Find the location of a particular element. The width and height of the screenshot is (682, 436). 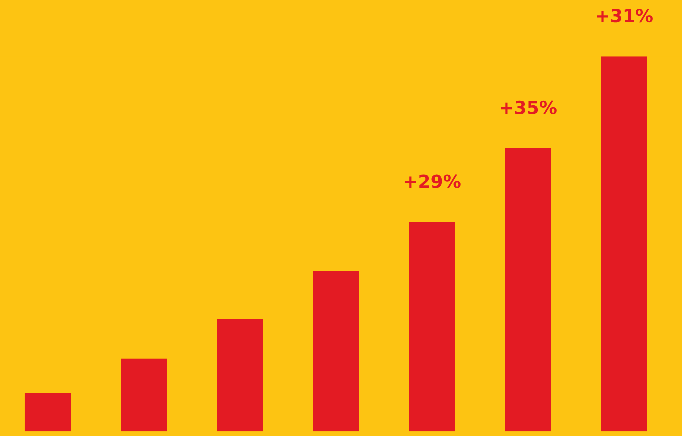

text: +31% is located at coordinates (625, 15).